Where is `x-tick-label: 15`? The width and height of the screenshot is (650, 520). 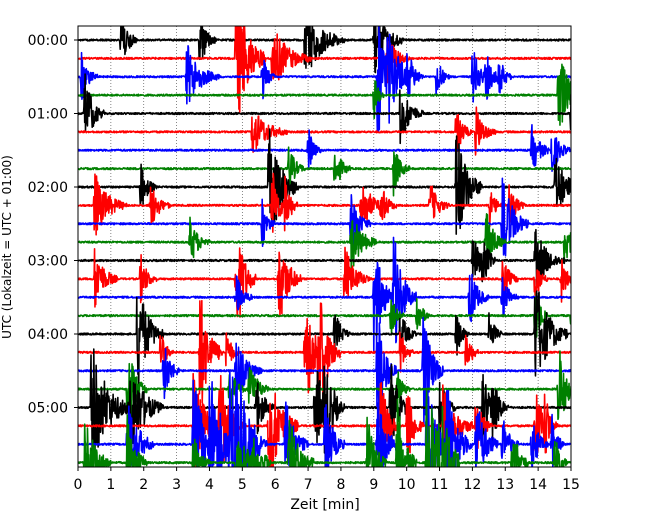
x-tick-label: 15 is located at coordinates (571, 485).